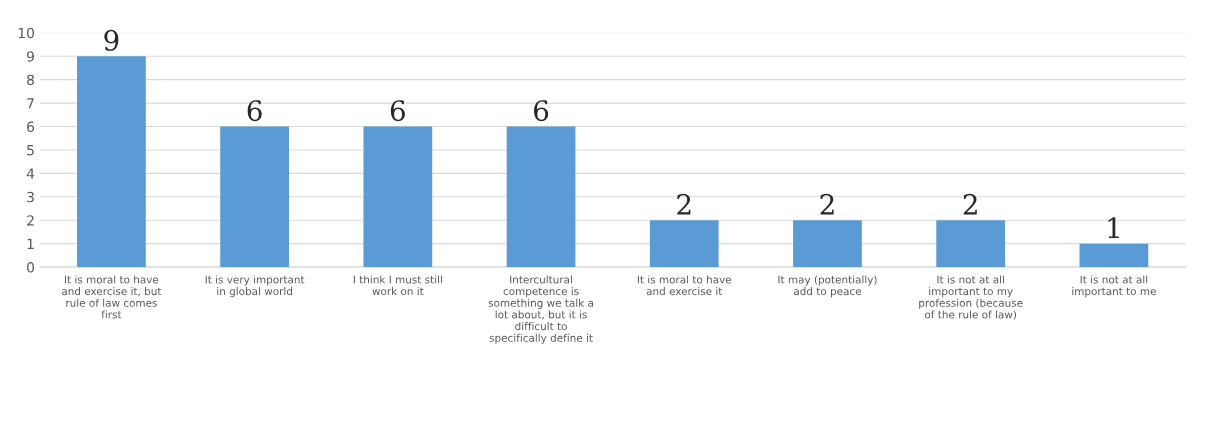 This screenshot has height=426, width=1206. Describe the element at coordinates (30, 197) in the screenshot. I see `y-tick-label: 3` at that location.